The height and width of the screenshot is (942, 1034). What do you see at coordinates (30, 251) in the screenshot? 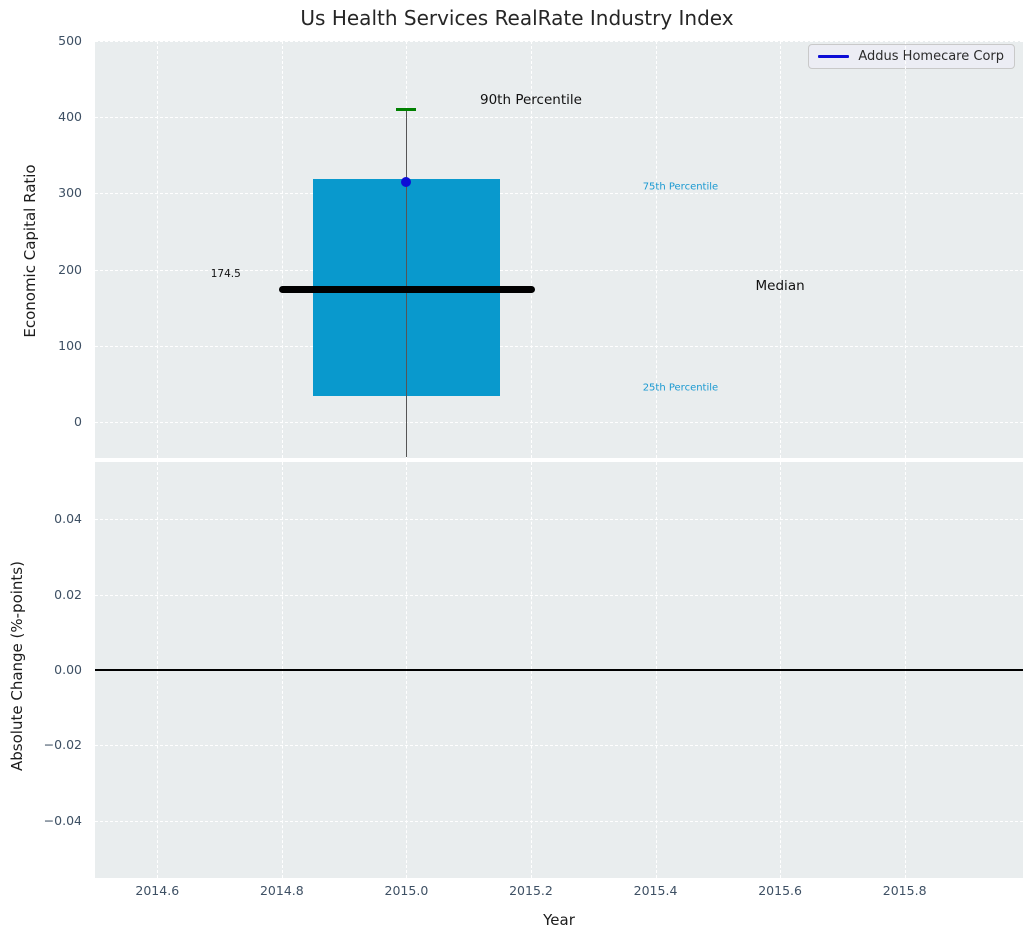
I see `y-axis-label-top: Economic Capital Ratio` at bounding box center [30, 251].